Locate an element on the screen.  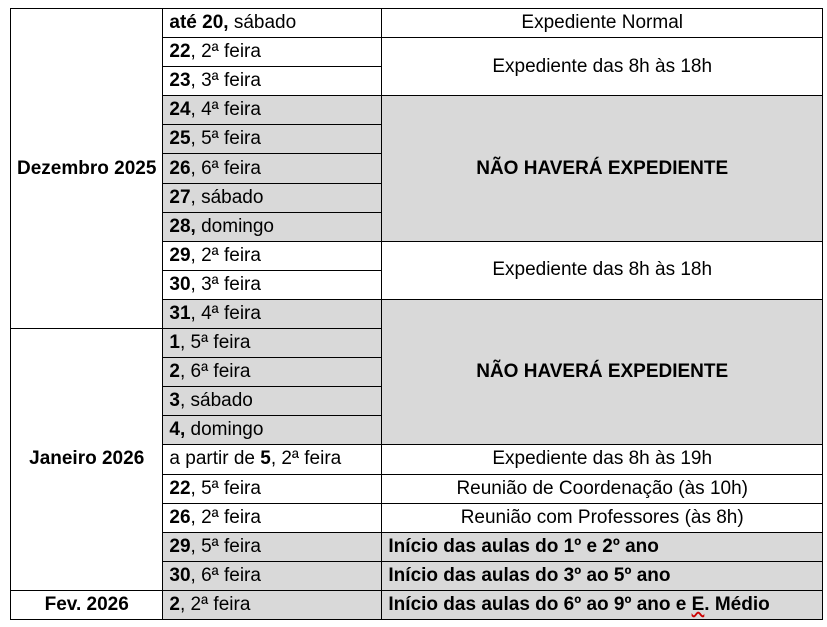
day-cell: 31, 4ª feira is located at coordinates (272, 314).